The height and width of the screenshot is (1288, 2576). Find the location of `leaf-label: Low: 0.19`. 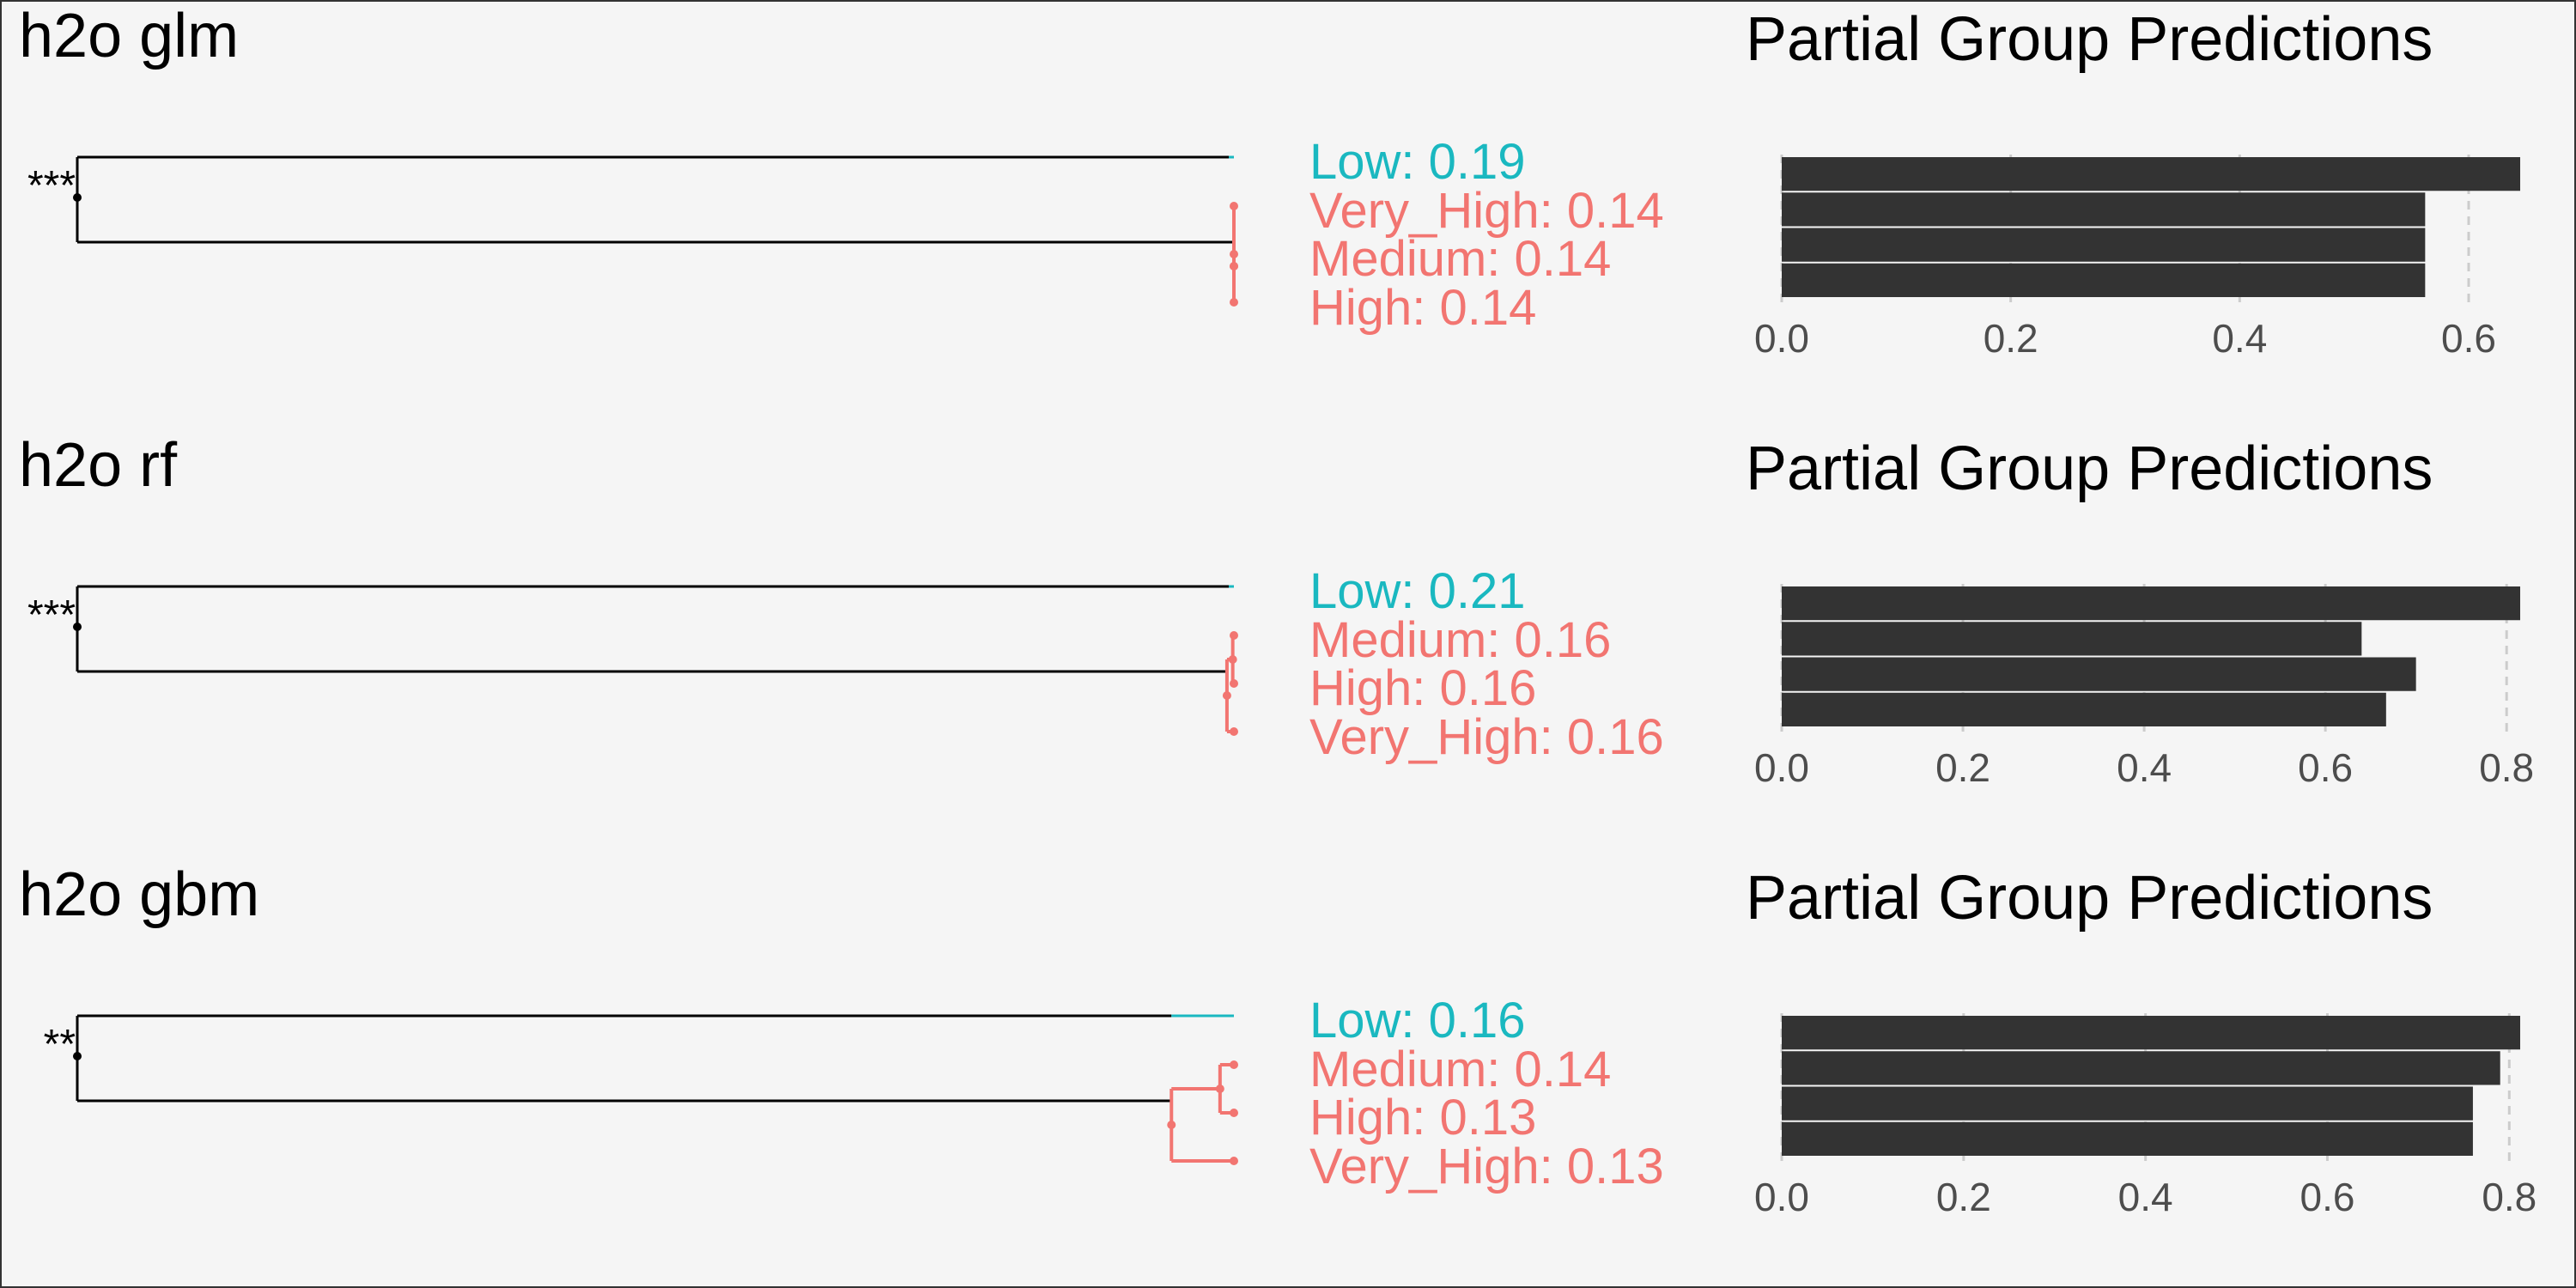

leaf-label: Low: 0.19 is located at coordinates (1418, 162).